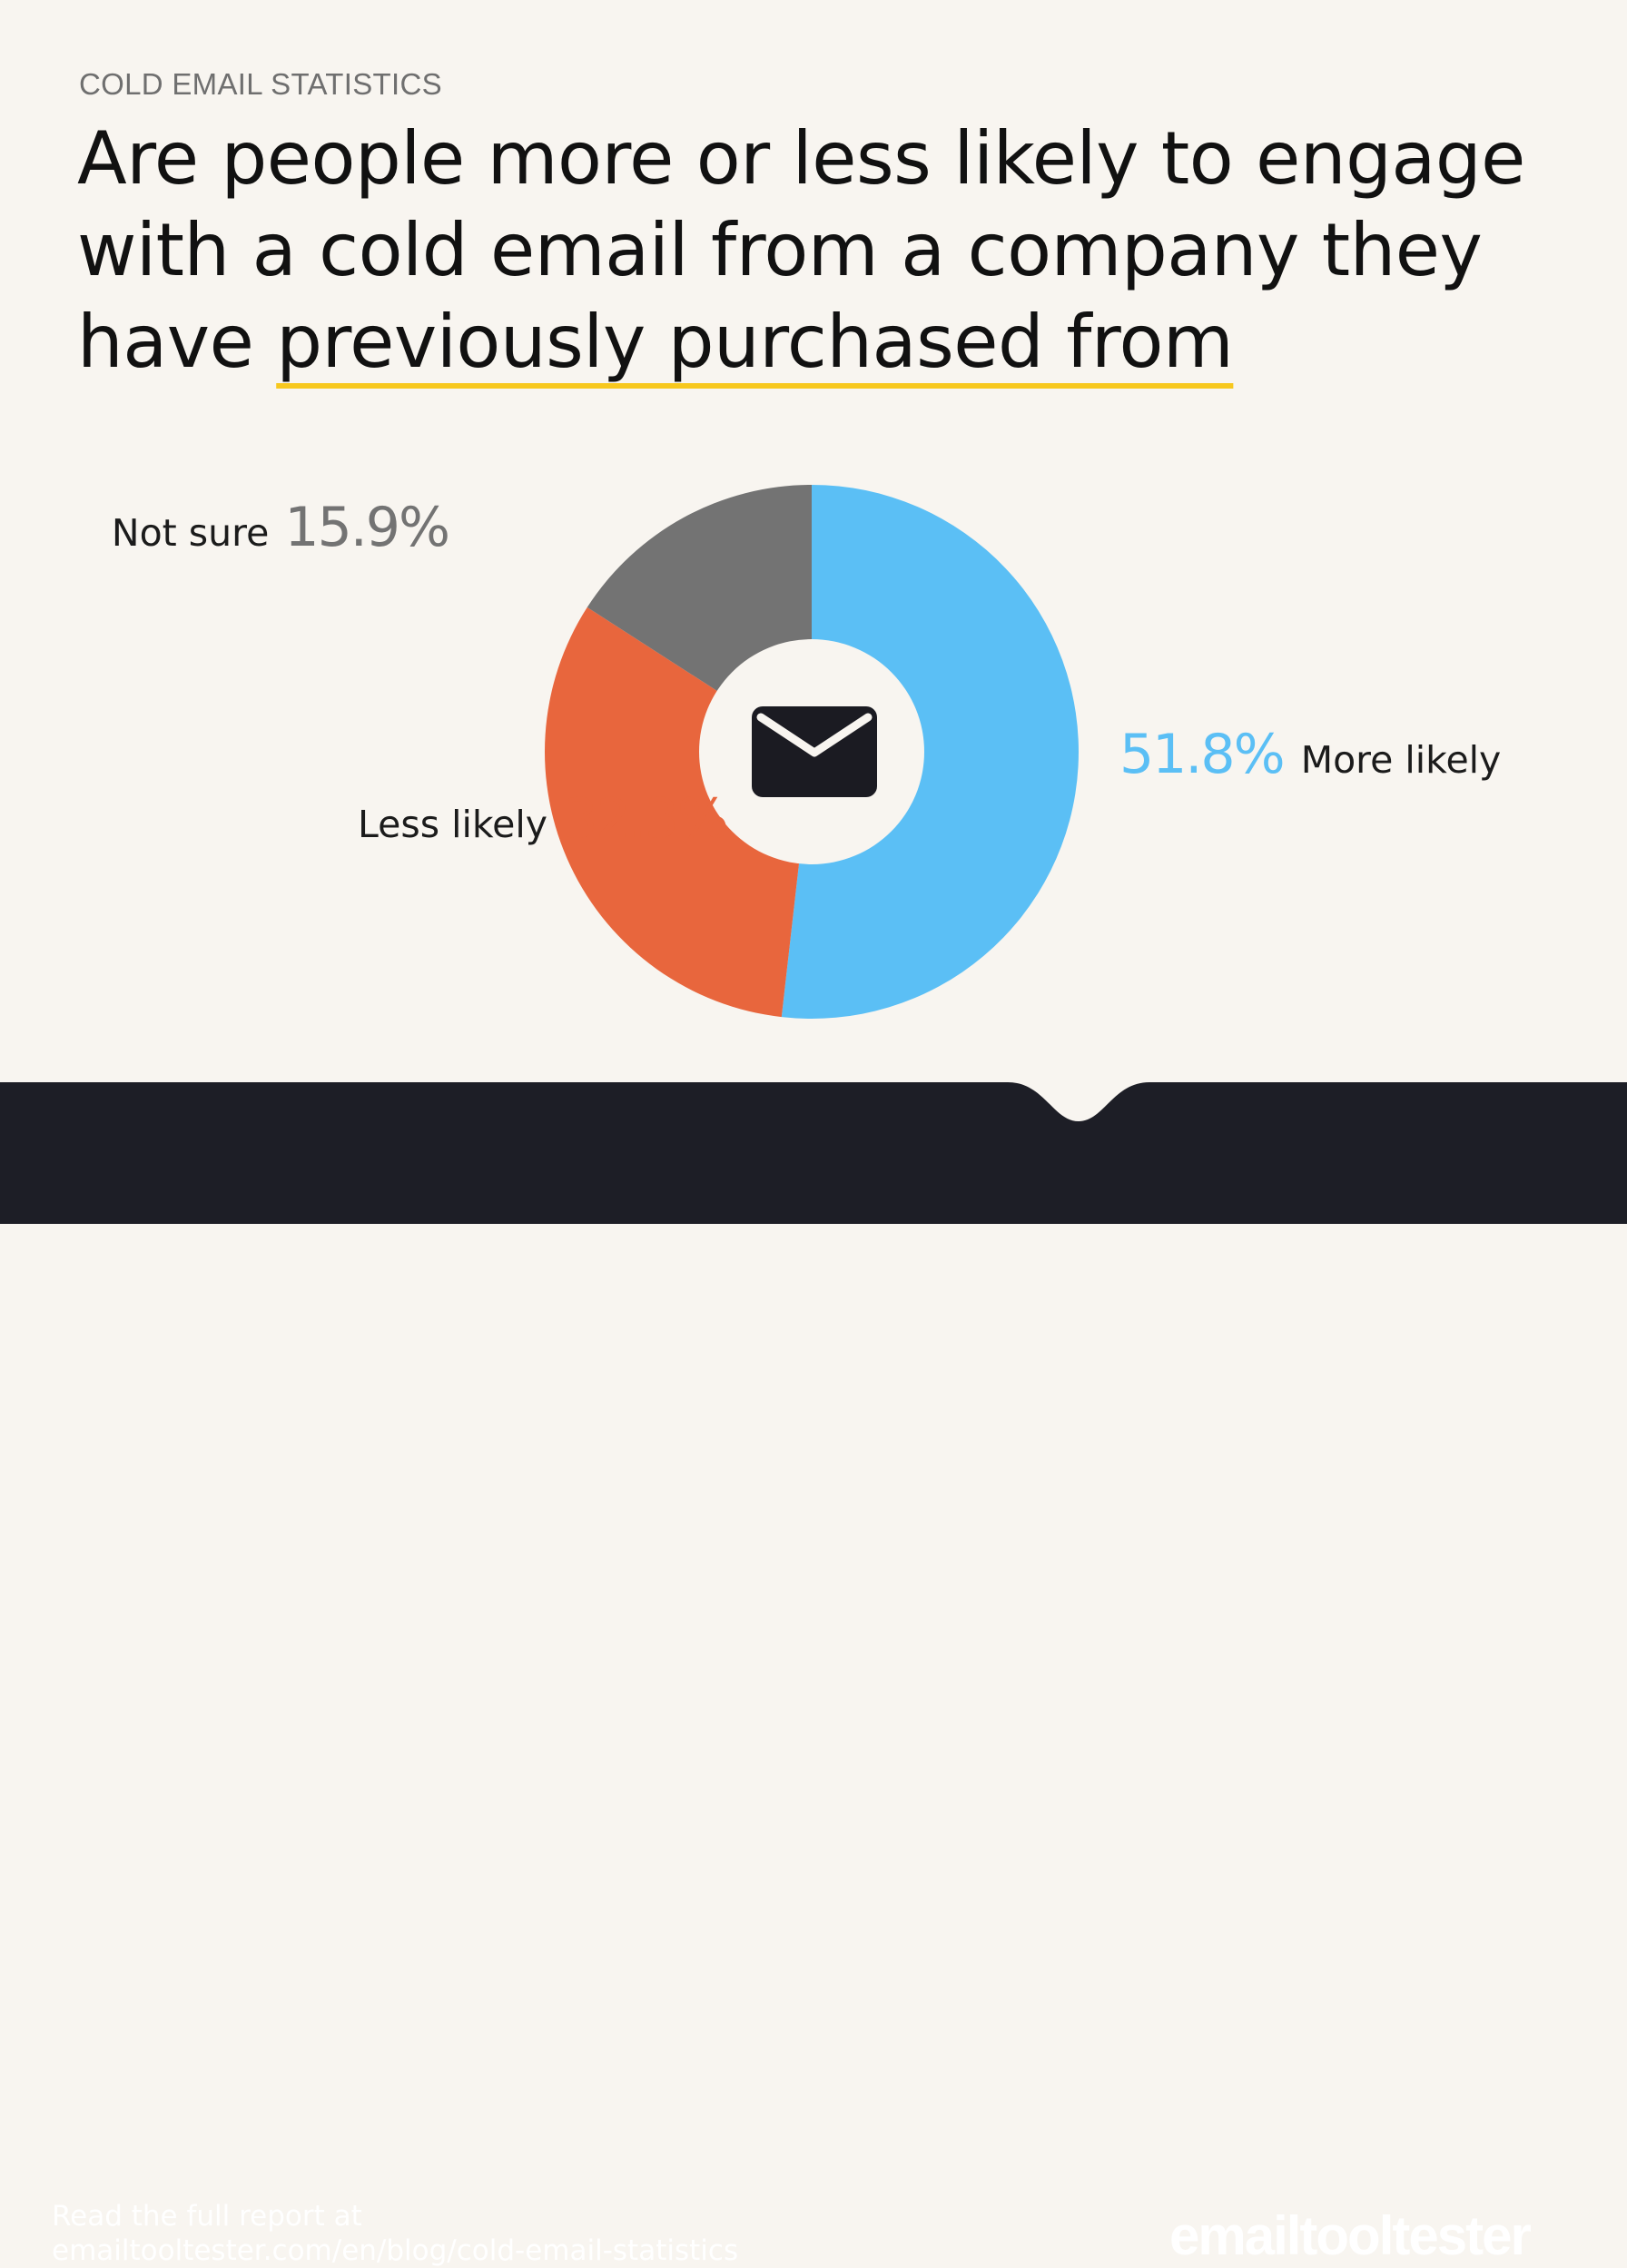 This screenshot has height=2268, width=1627. Describe the element at coordinates (367, 527) in the screenshot. I see `value-label: 15.9%` at that location.